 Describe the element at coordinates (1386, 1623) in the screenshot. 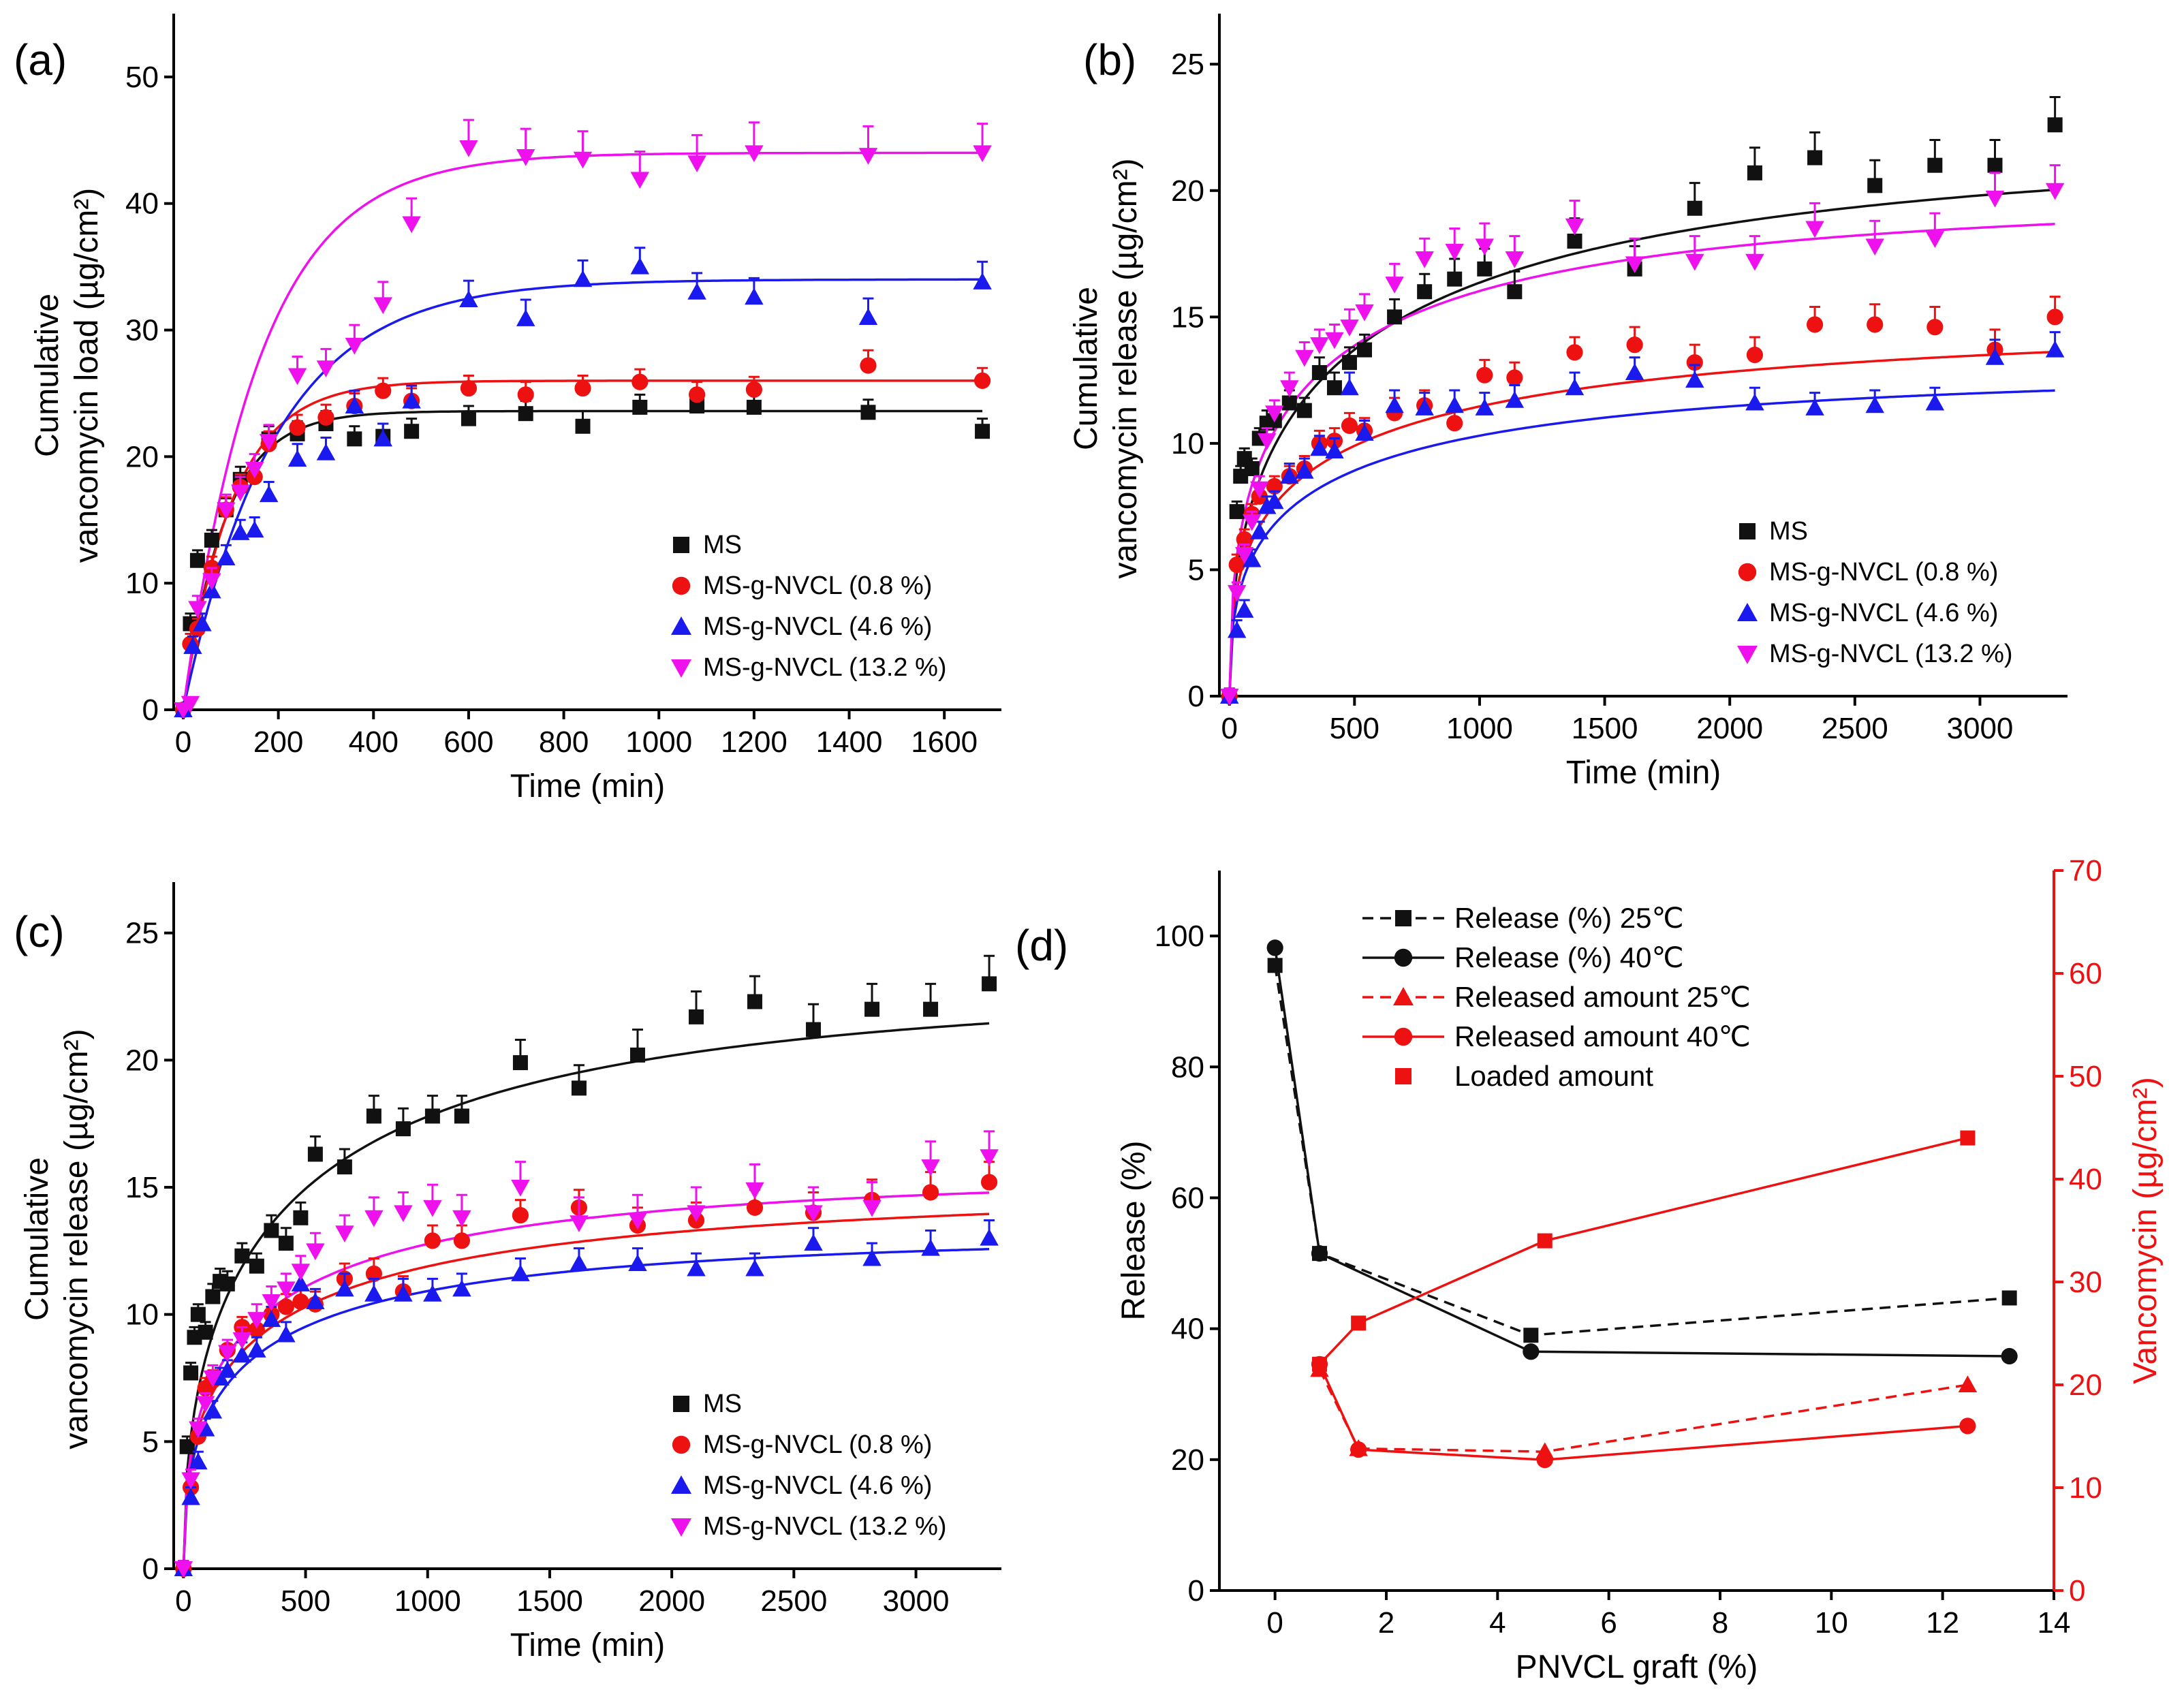

I see `x-tick-label: 2` at that location.